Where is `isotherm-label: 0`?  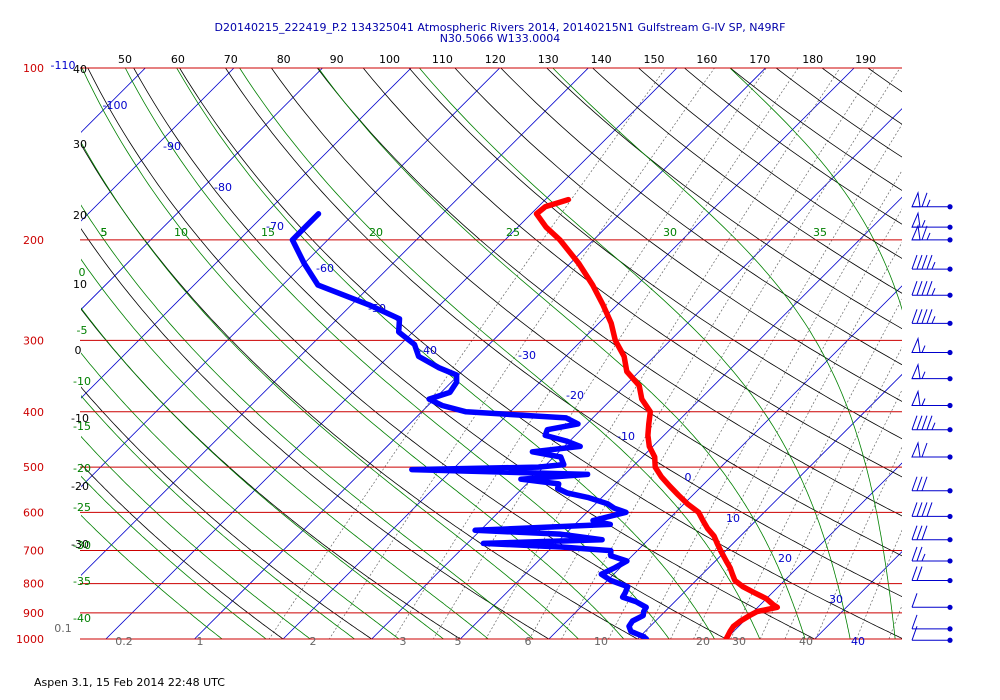 isotherm-label: 0 is located at coordinates (688, 477).